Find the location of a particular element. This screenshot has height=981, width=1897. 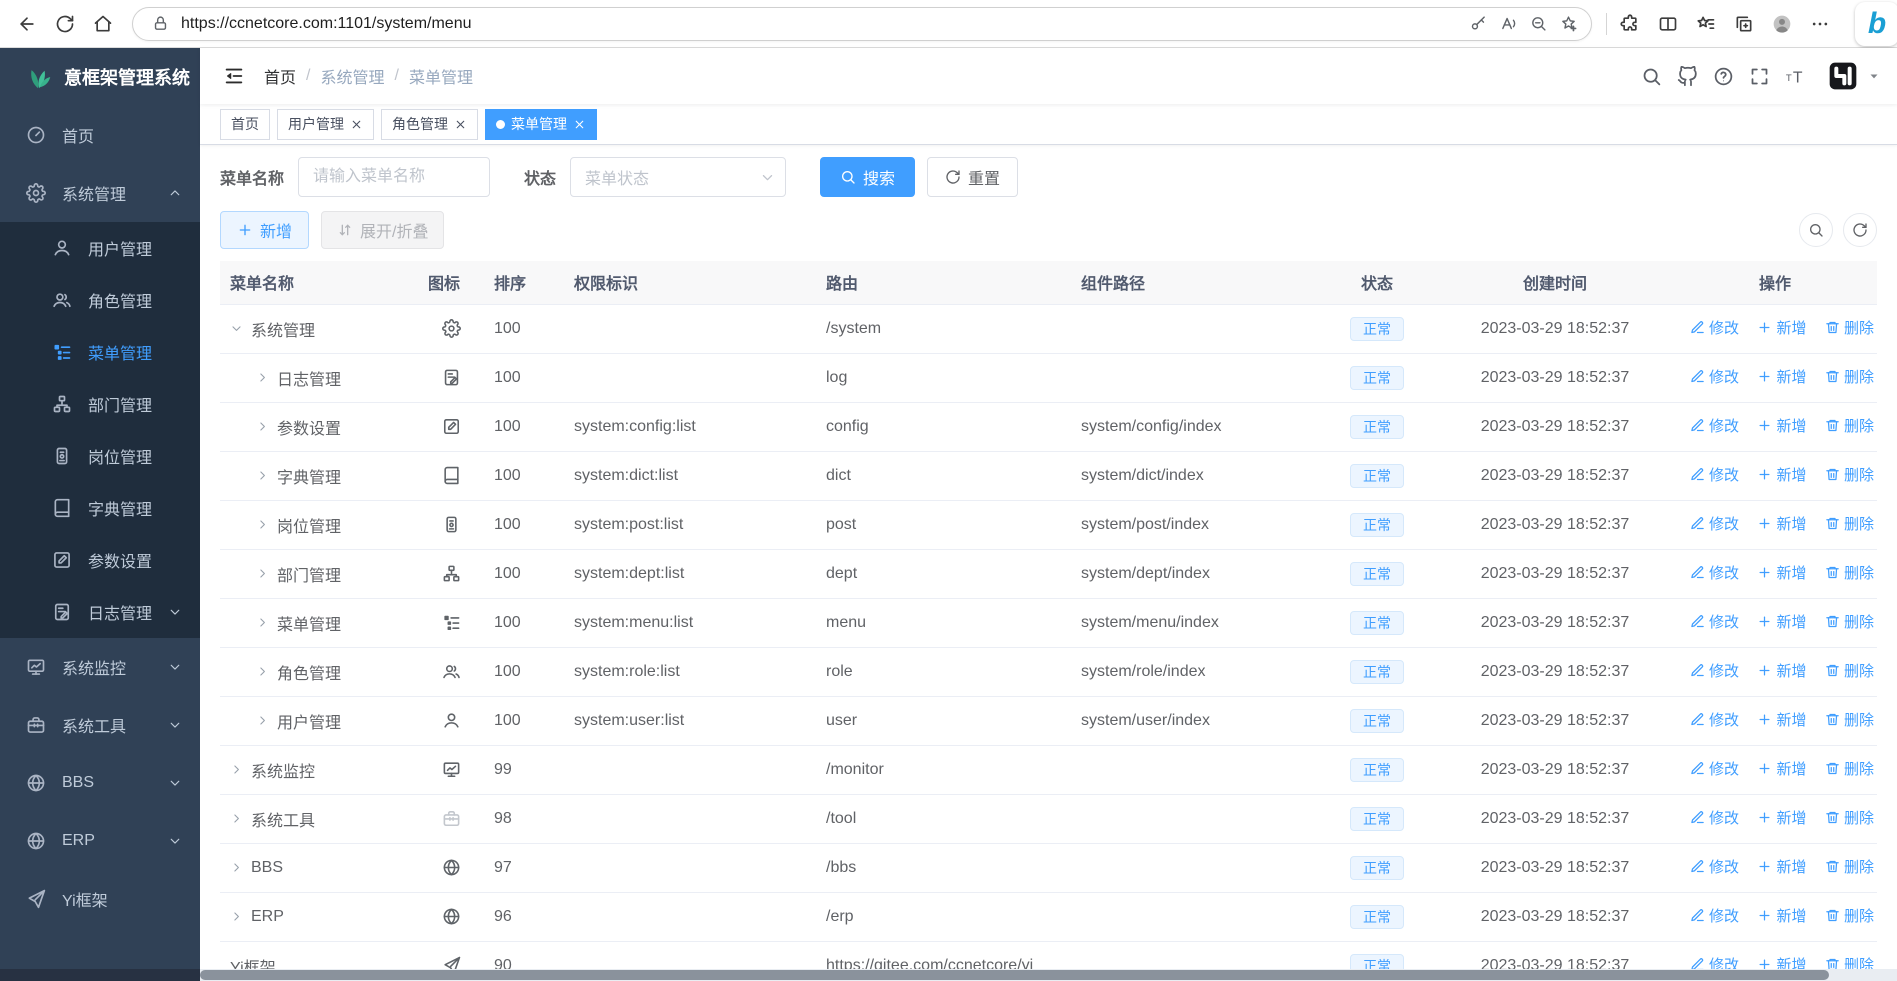

sidebar-item-erp: ERP is located at coordinates (100, 841).